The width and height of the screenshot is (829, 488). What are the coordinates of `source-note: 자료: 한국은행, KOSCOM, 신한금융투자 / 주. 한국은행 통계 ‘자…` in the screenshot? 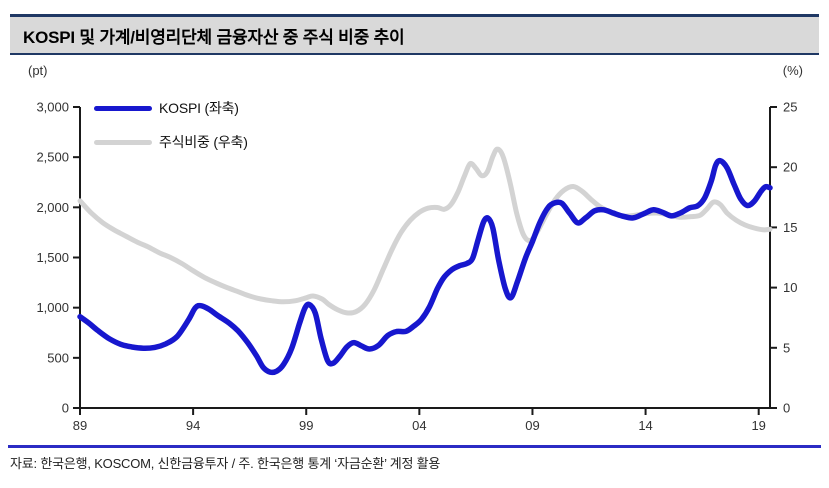 It's located at (225, 463).